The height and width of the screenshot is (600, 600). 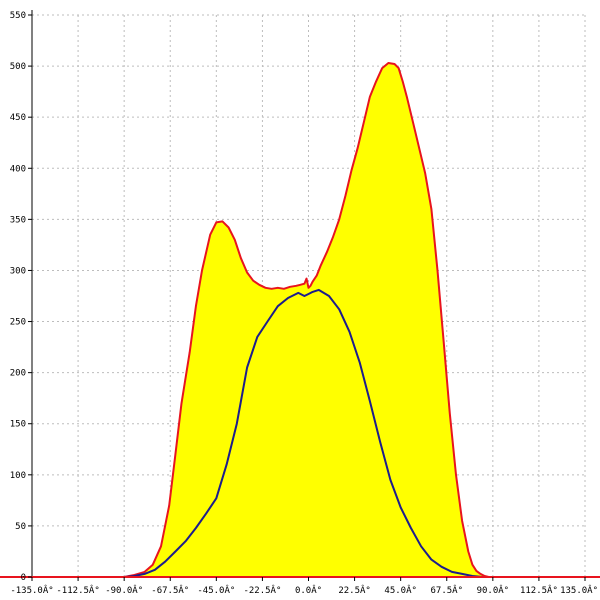 What do you see at coordinates (539, 590) in the screenshot?
I see `x-tick-label: 112.5Â°` at bounding box center [539, 590].